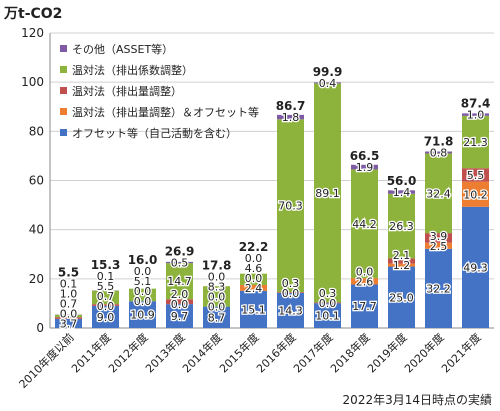 This screenshot has width=500, height=411. What do you see at coordinates (106, 286) in the screenshot?
I see `data-label: 5.5` at bounding box center [106, 286].